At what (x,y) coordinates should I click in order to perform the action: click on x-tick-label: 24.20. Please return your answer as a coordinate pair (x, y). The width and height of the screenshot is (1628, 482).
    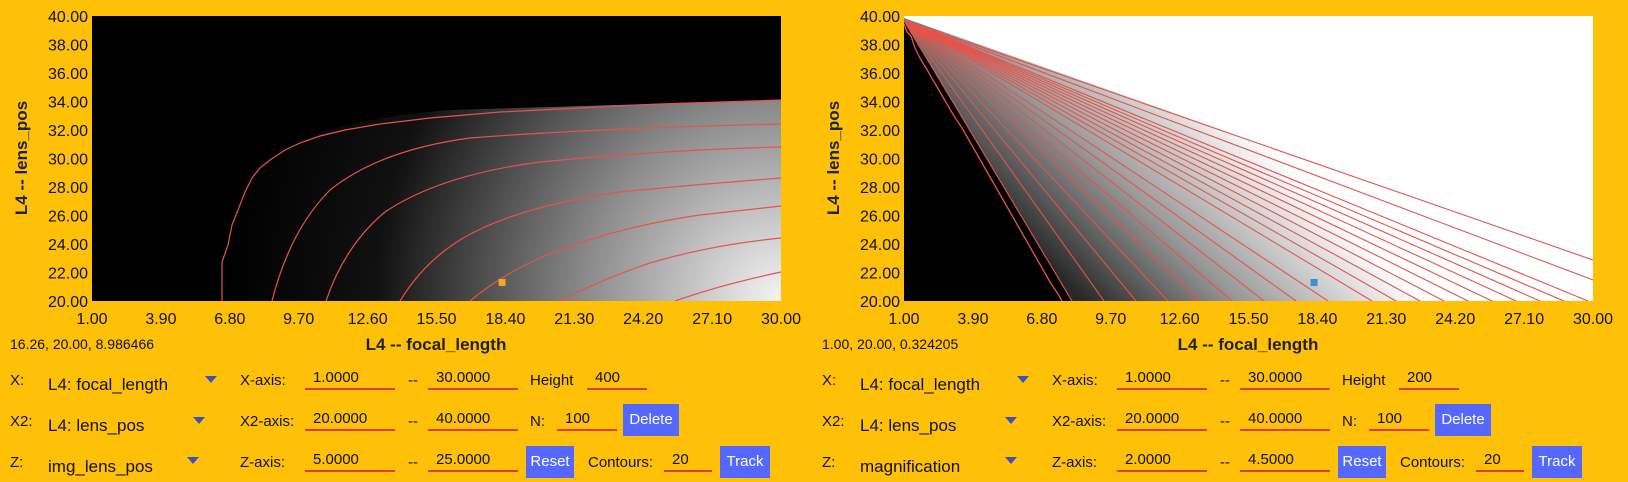
    Looking at the image, I should click on (643, 319).